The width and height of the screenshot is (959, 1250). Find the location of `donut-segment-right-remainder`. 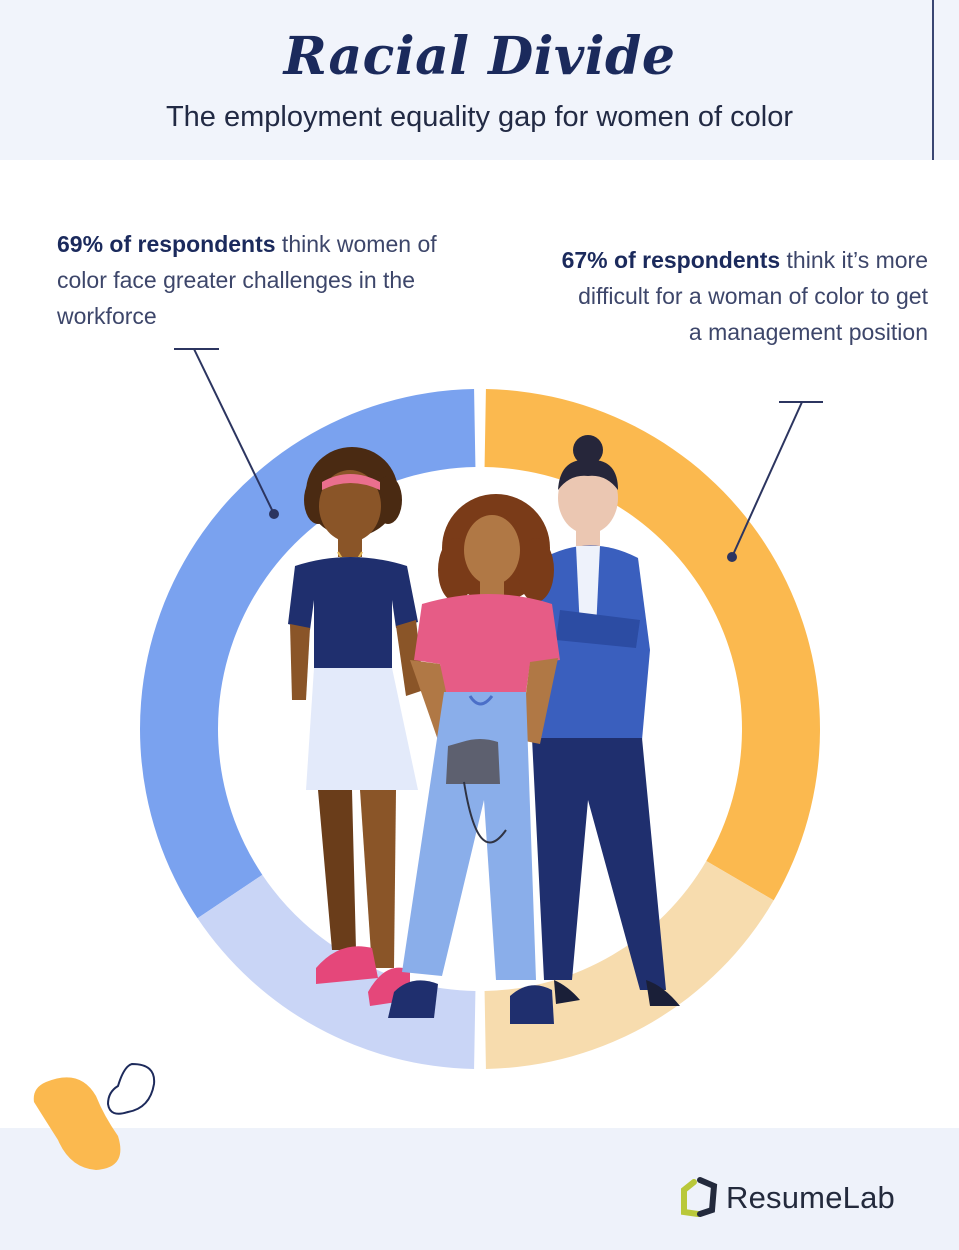

donut-segment-right-remainder is located at coordinates (629, 965).